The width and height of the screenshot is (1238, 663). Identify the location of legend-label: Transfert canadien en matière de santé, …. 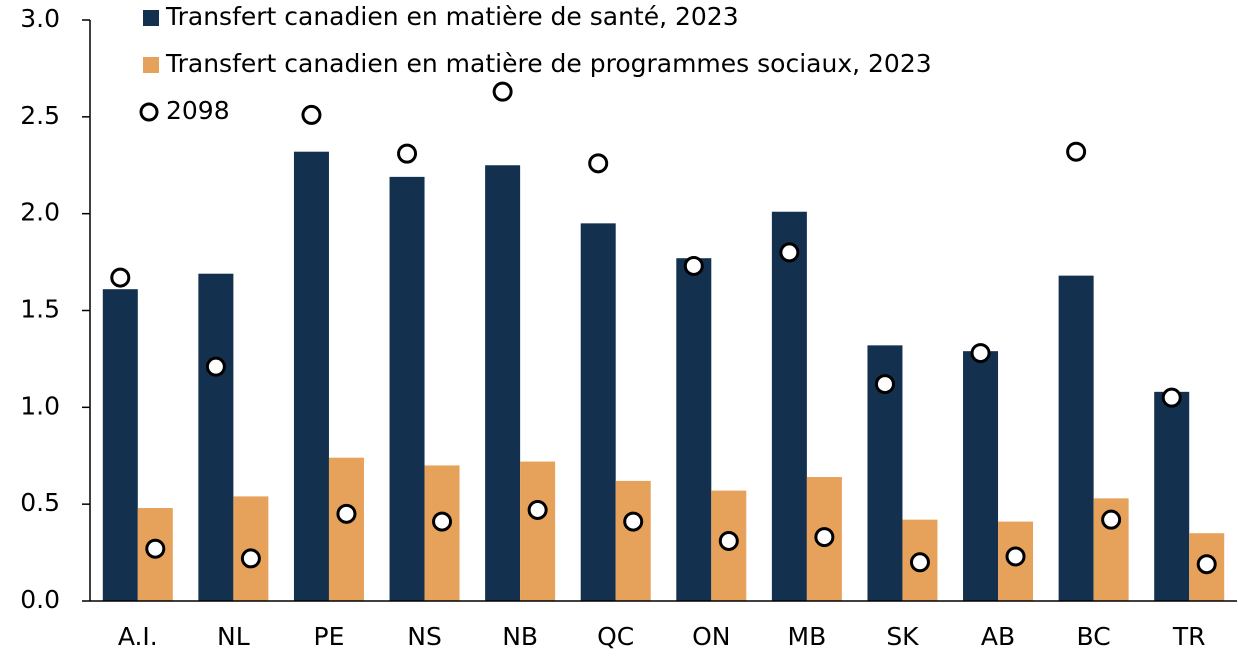
(452, 16).